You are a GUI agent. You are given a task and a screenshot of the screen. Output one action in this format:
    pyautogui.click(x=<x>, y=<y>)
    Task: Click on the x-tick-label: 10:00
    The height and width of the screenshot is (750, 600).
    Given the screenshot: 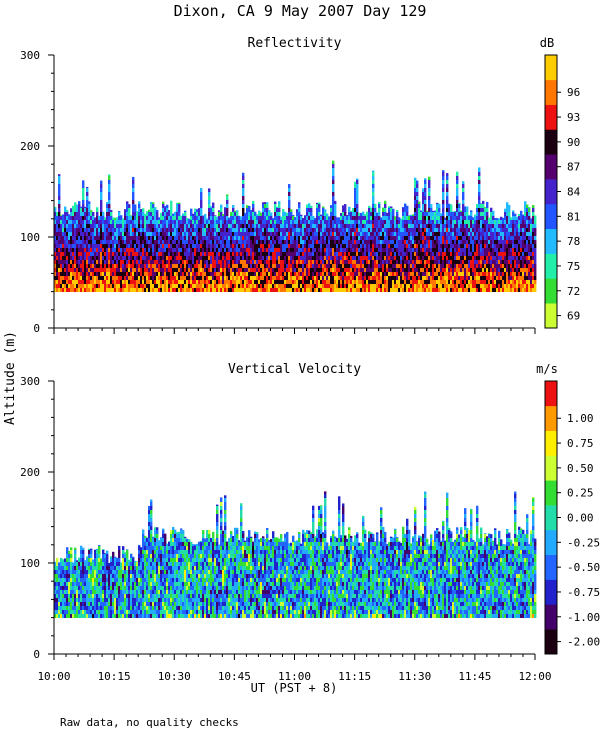 What is the action you would take?
    pyautogui.click(x=53, y=676)
    